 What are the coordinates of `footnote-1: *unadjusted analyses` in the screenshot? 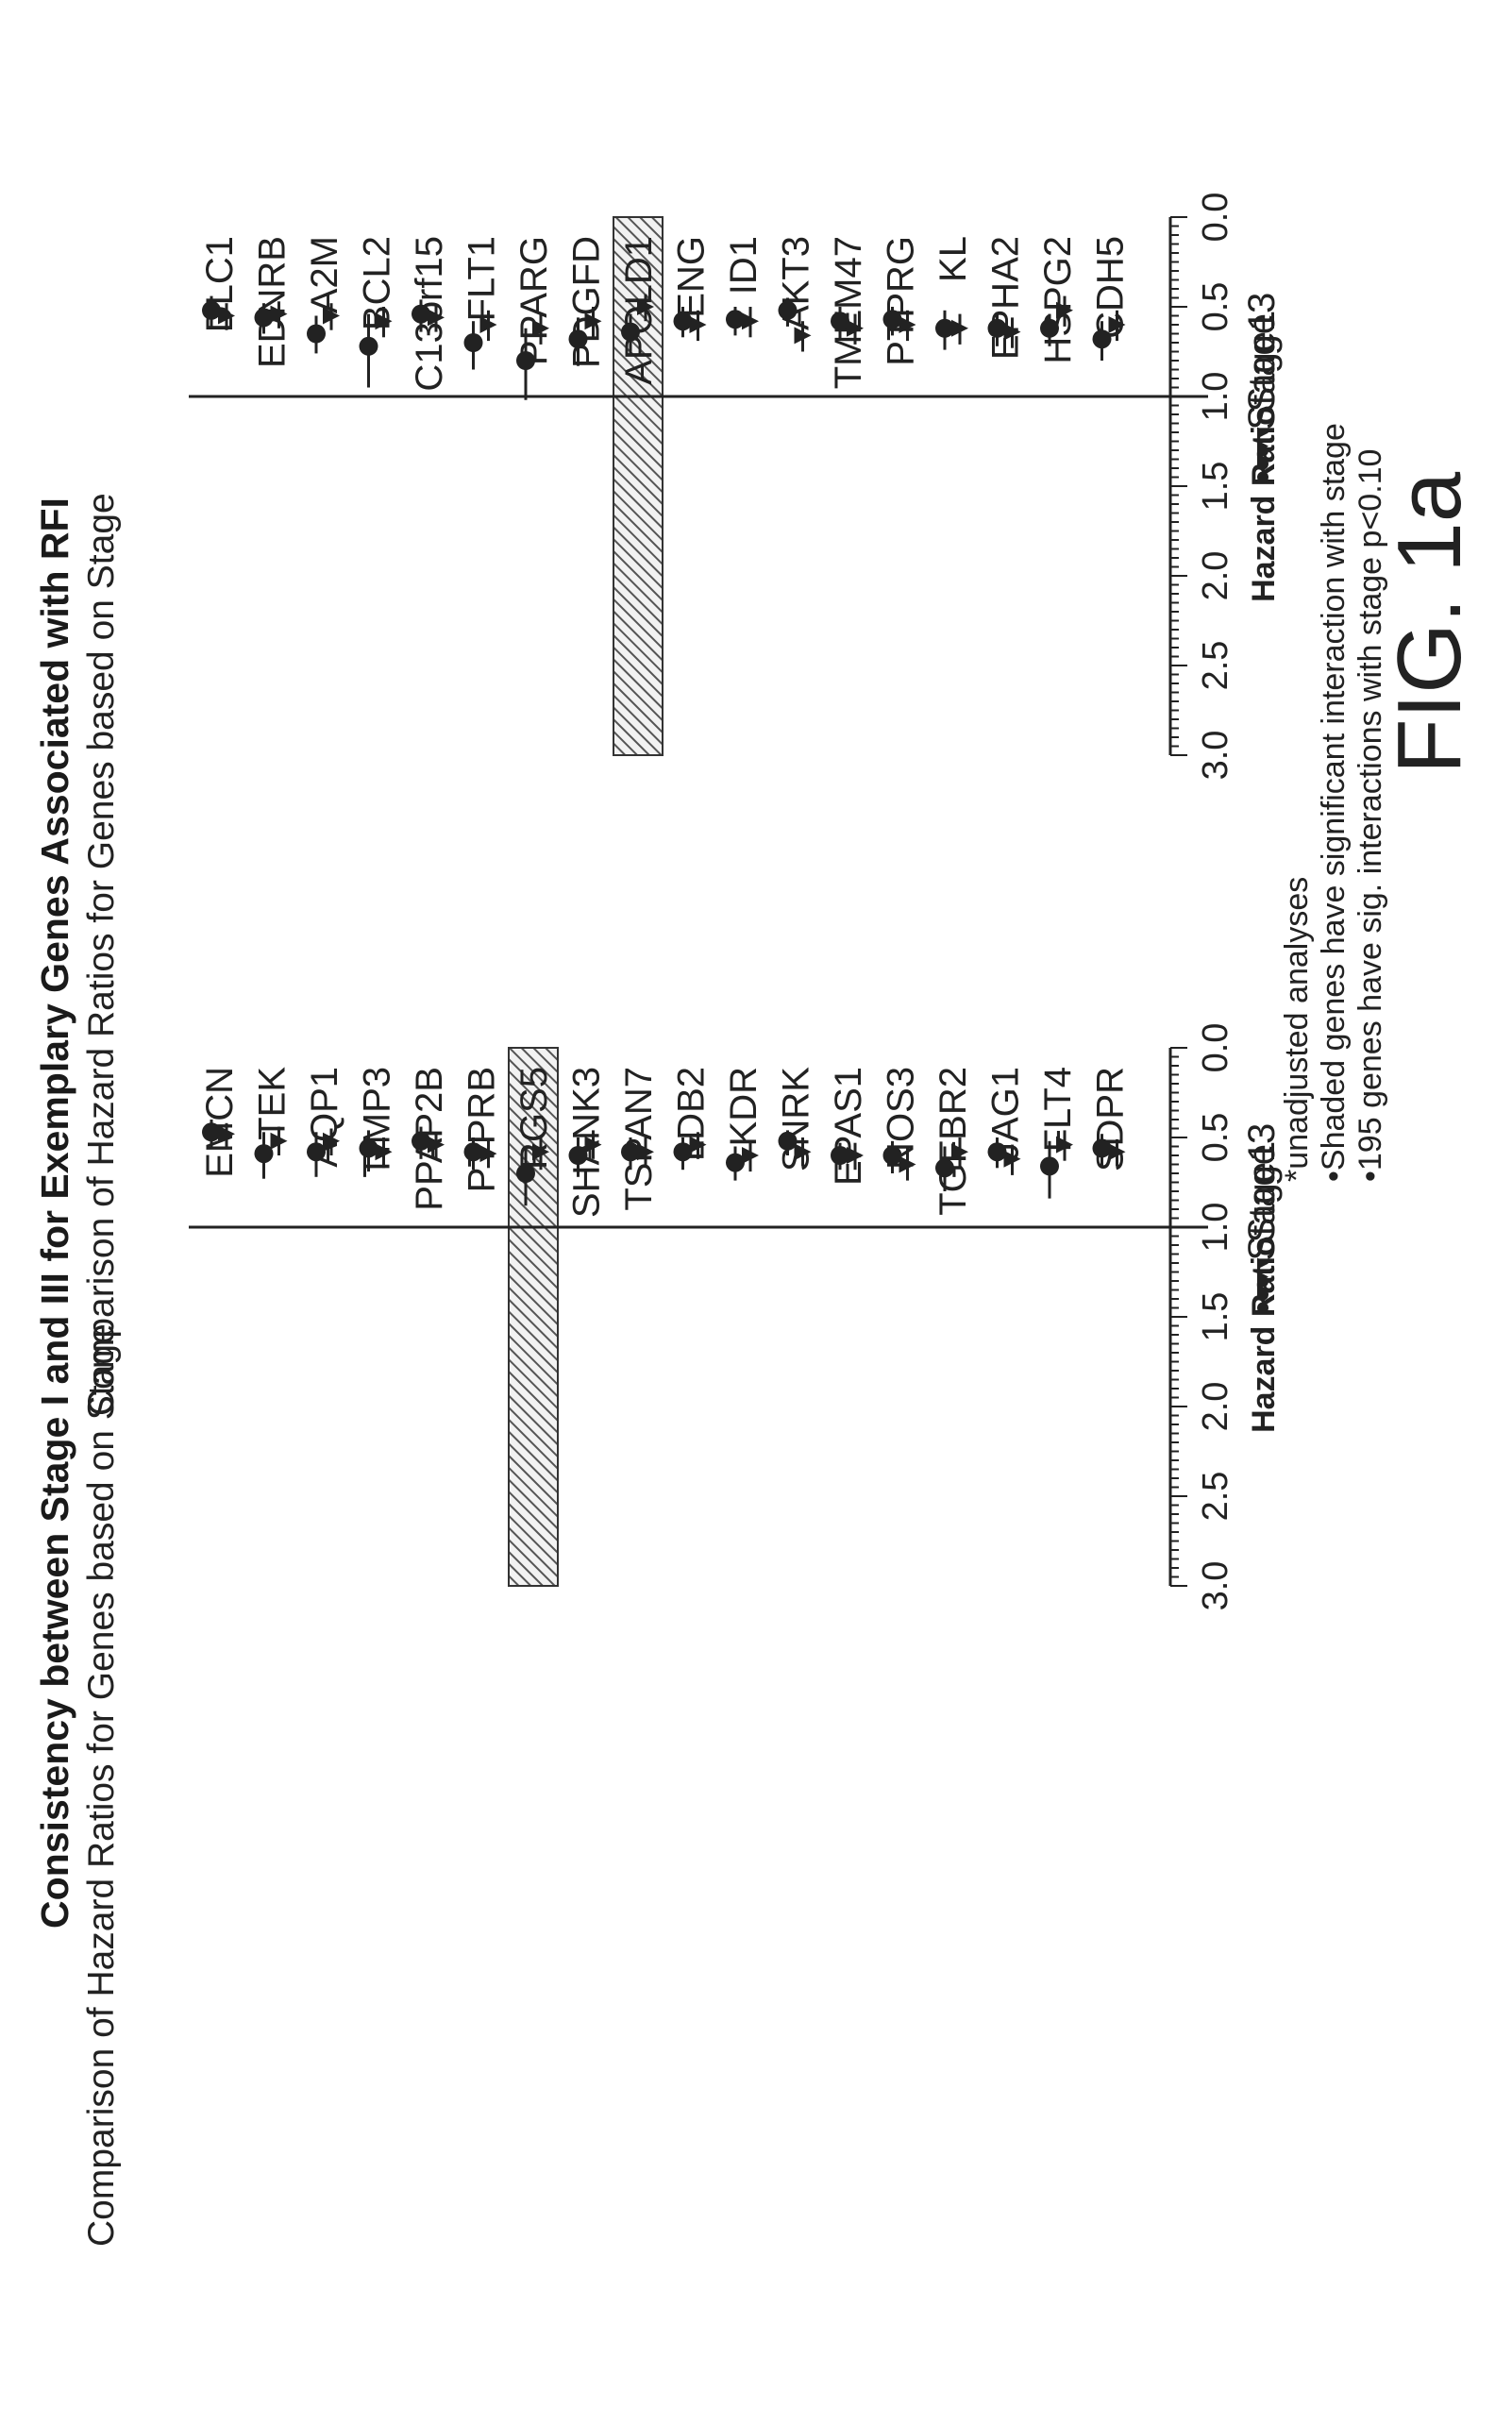 It's located at (1297, 1029).